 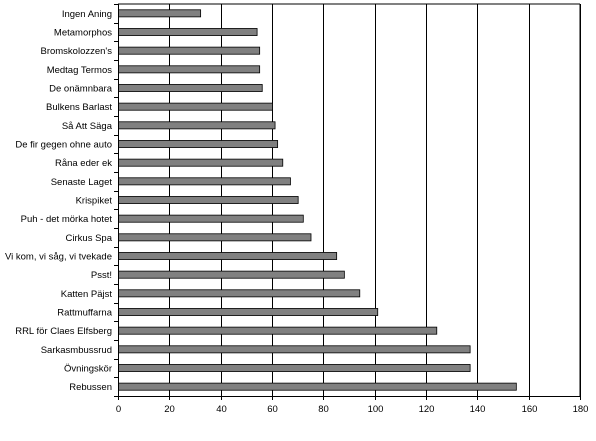 I want to click on bar-vi-kom-vi-såg-vi-tvekade, so click(x=228, y=256).